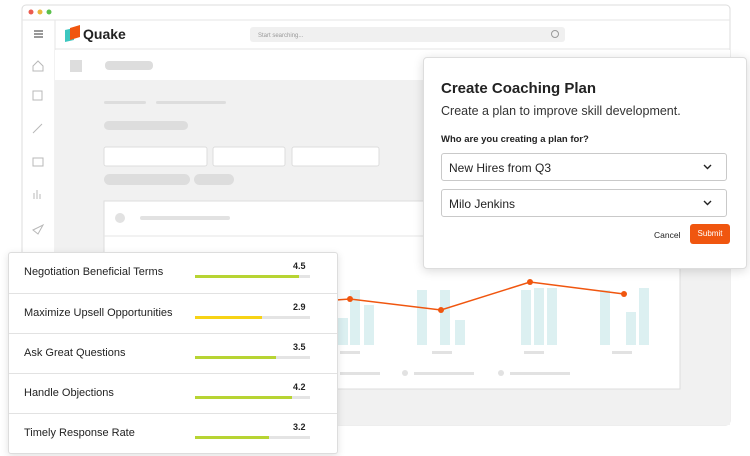 The width and height of the screenshot is (750, 456). I want to click on skill-name: Timely Response Rate, so click(79, 433).